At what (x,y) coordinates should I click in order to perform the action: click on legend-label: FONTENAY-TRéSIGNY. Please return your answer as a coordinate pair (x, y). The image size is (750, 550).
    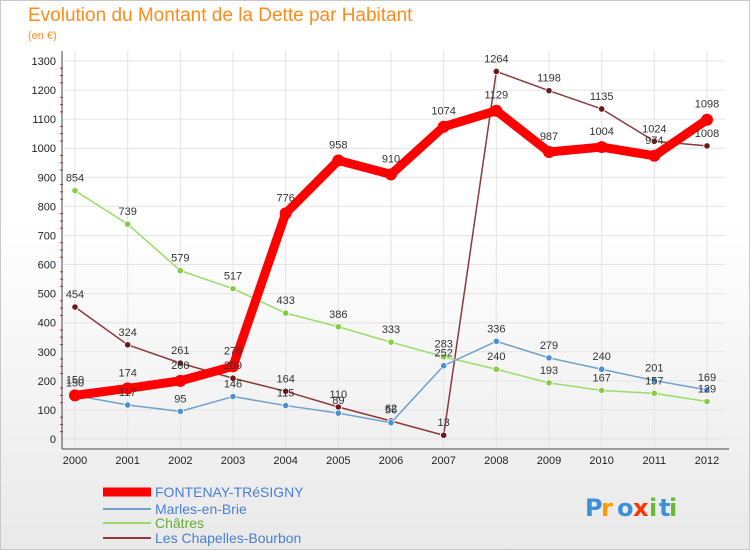
    Looking at the image, I should click on (229, 492).